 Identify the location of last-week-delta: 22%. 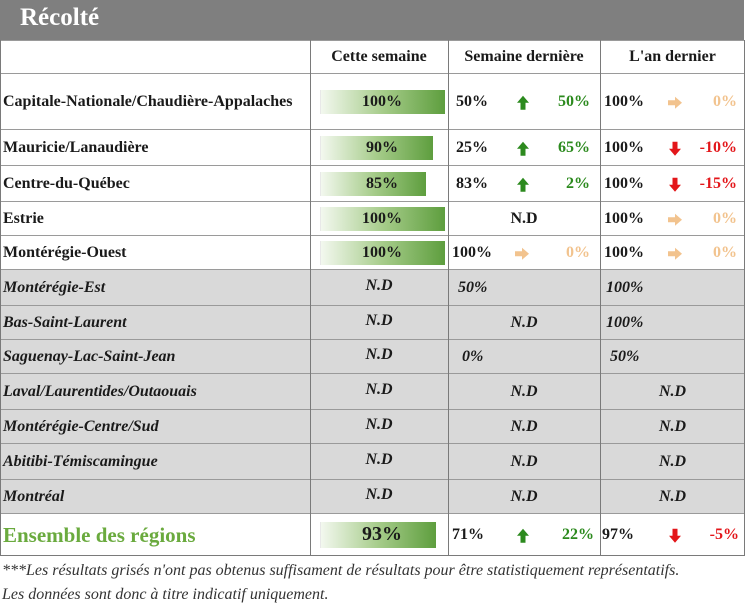
(578, 534).